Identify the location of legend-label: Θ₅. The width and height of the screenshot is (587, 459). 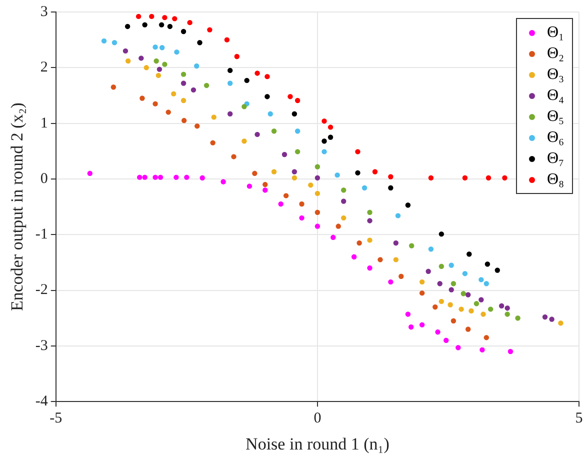
(555, 117).